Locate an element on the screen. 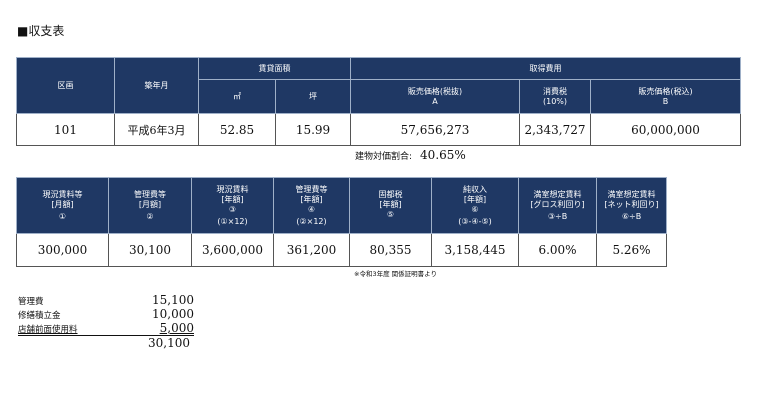  breakdown-amount: 15,100 is located at coordinates (173, 300).